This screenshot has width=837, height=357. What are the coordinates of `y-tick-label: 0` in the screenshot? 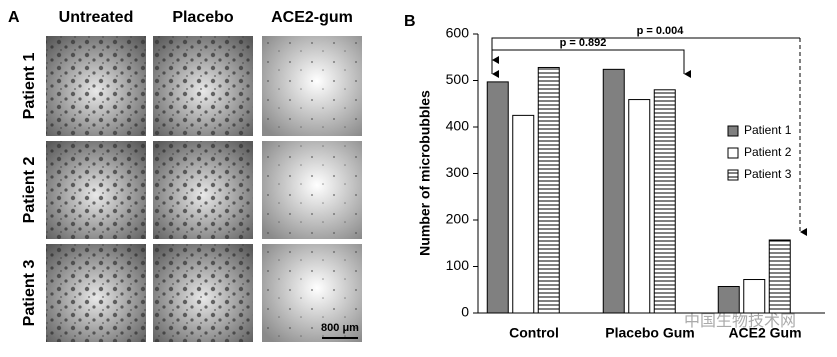 It's located at (465, 312).